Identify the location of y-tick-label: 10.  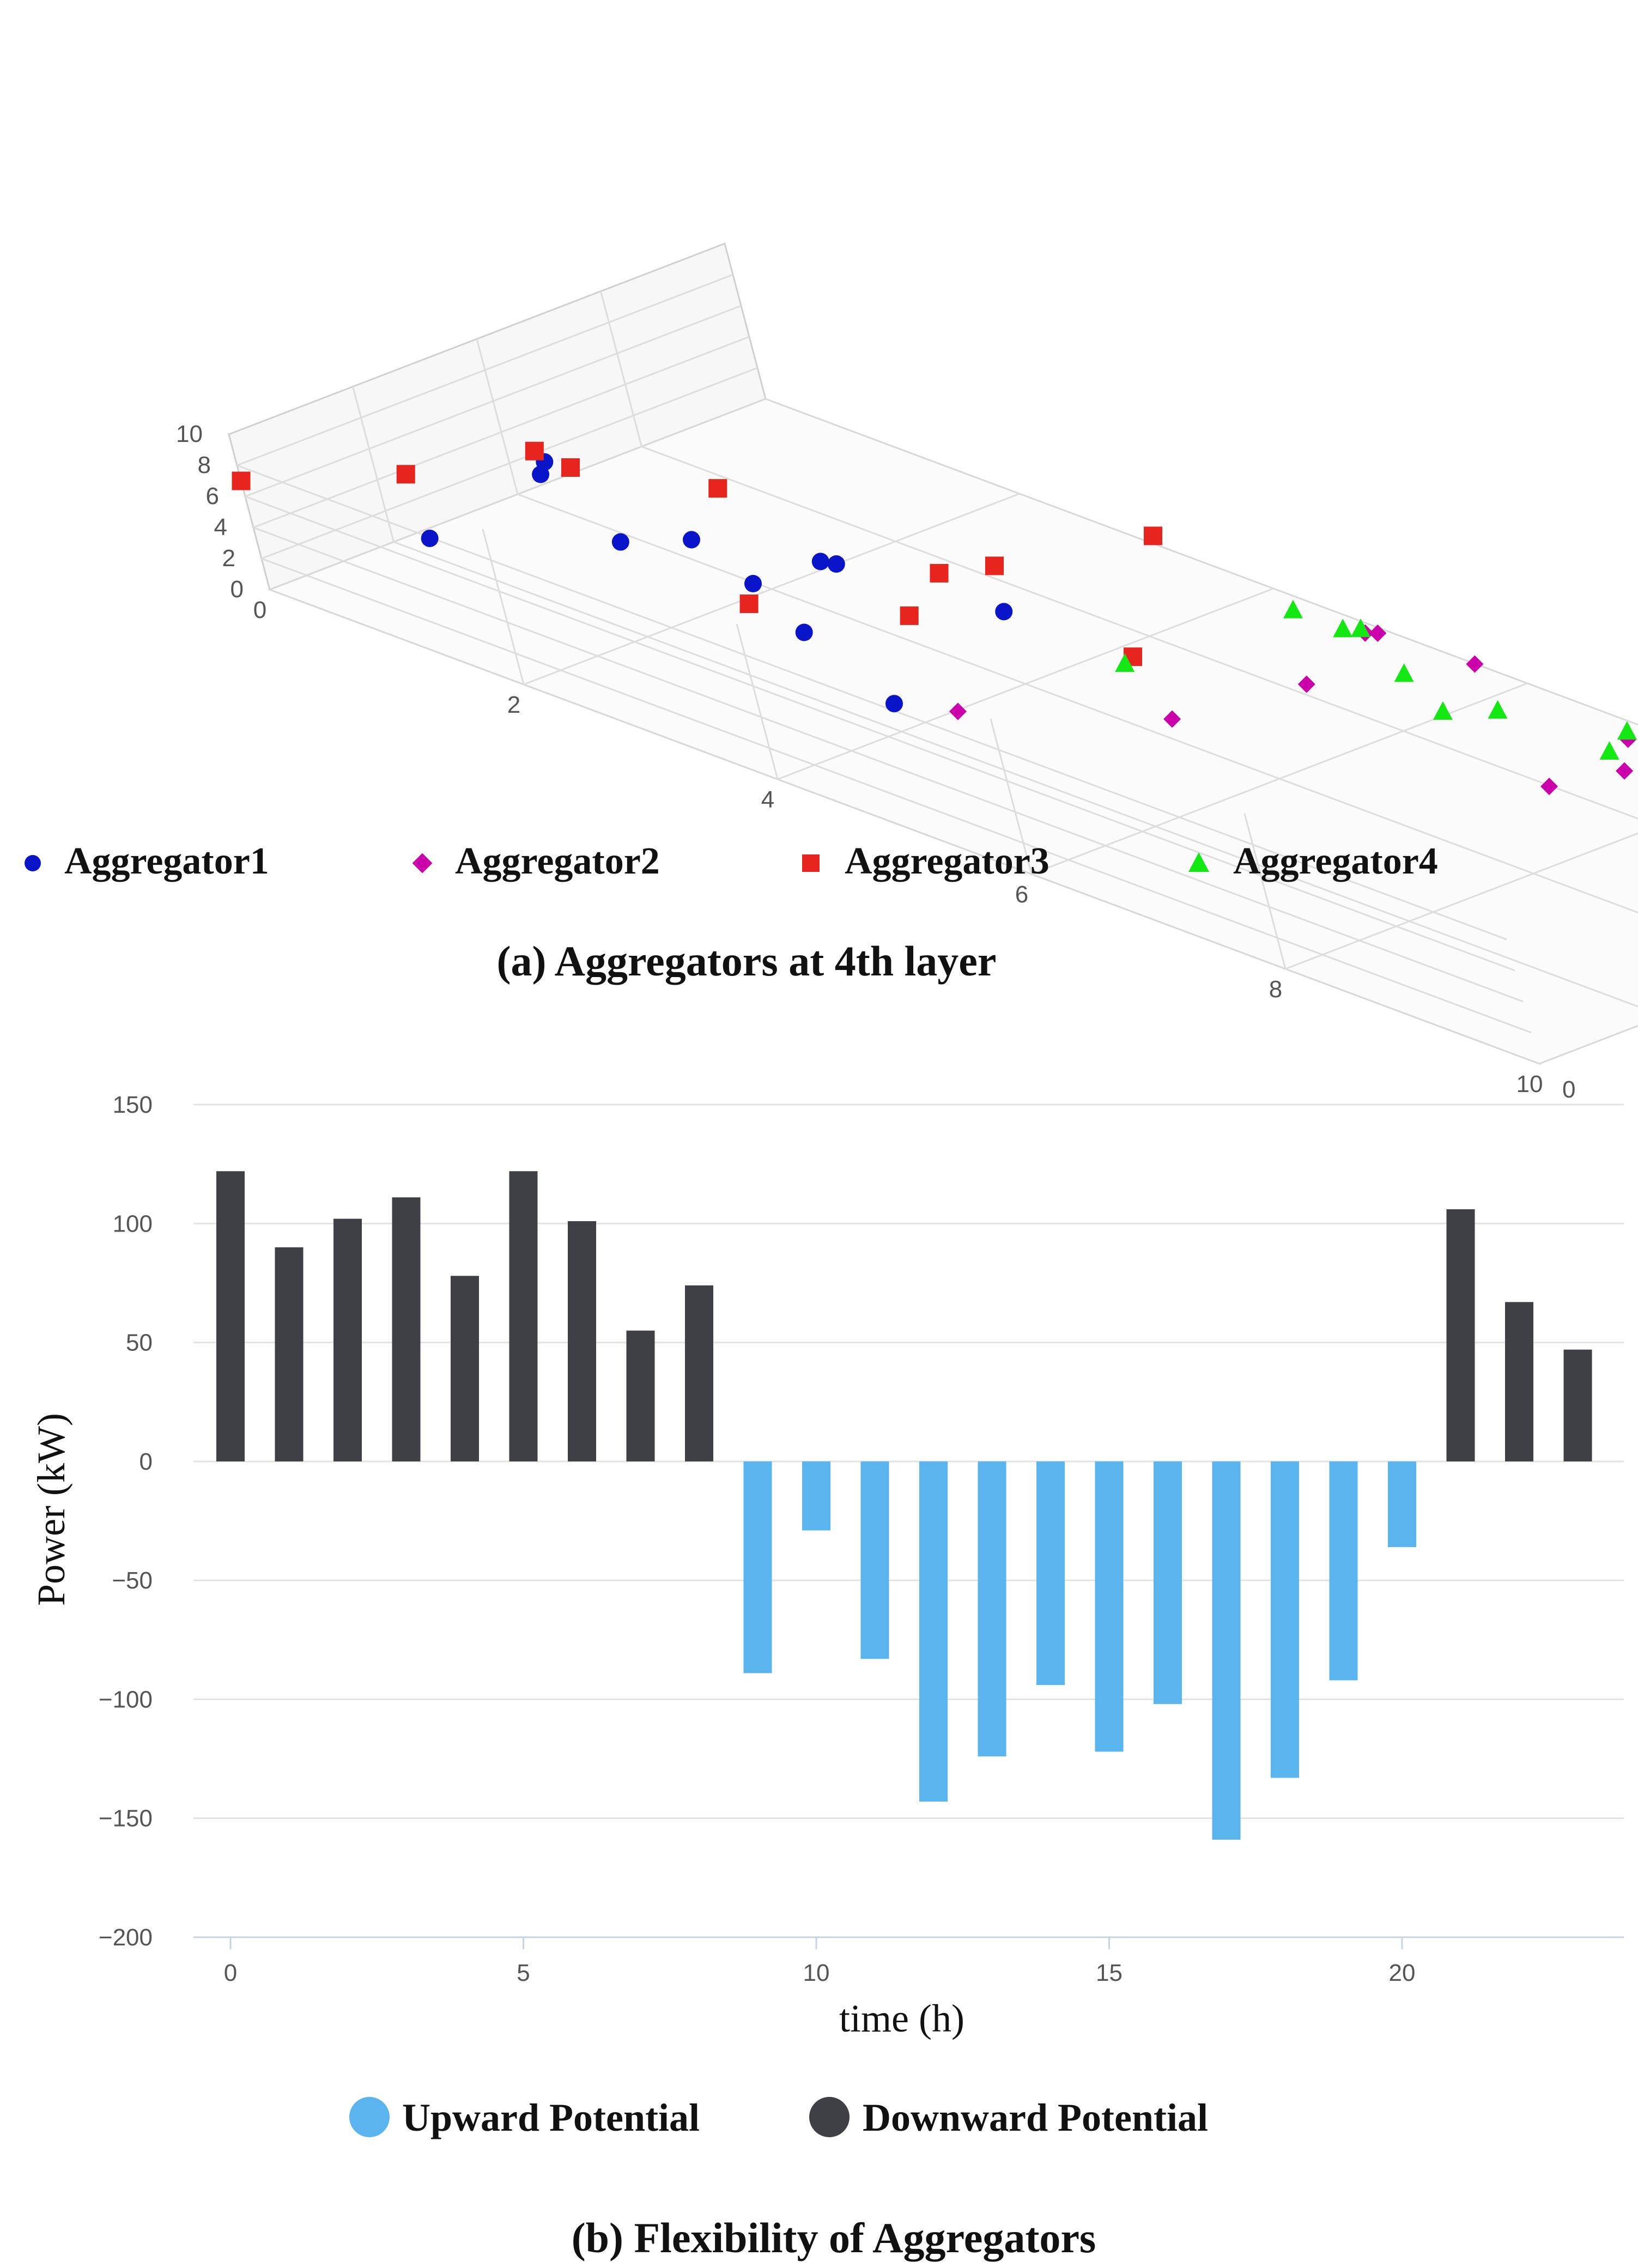
(189, 434).